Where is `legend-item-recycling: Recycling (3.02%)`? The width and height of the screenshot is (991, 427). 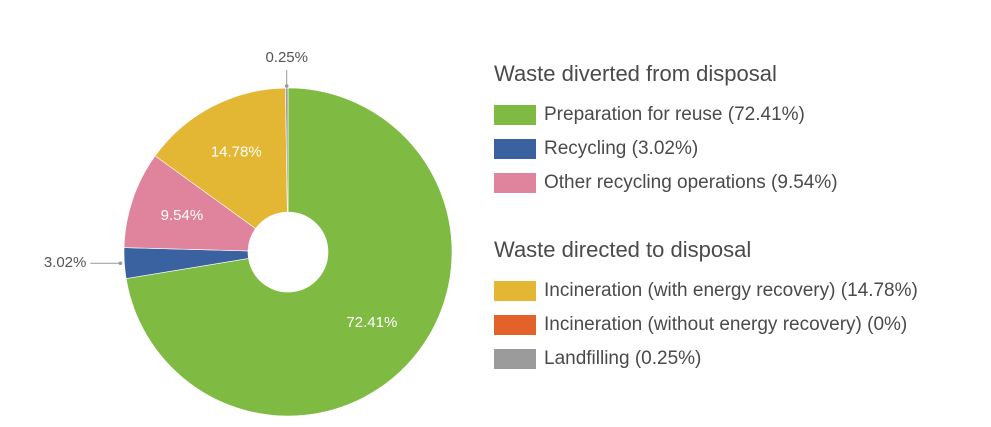 legend-item-recycling: Recycling (3.02%) is located at coordinates (666, 149).